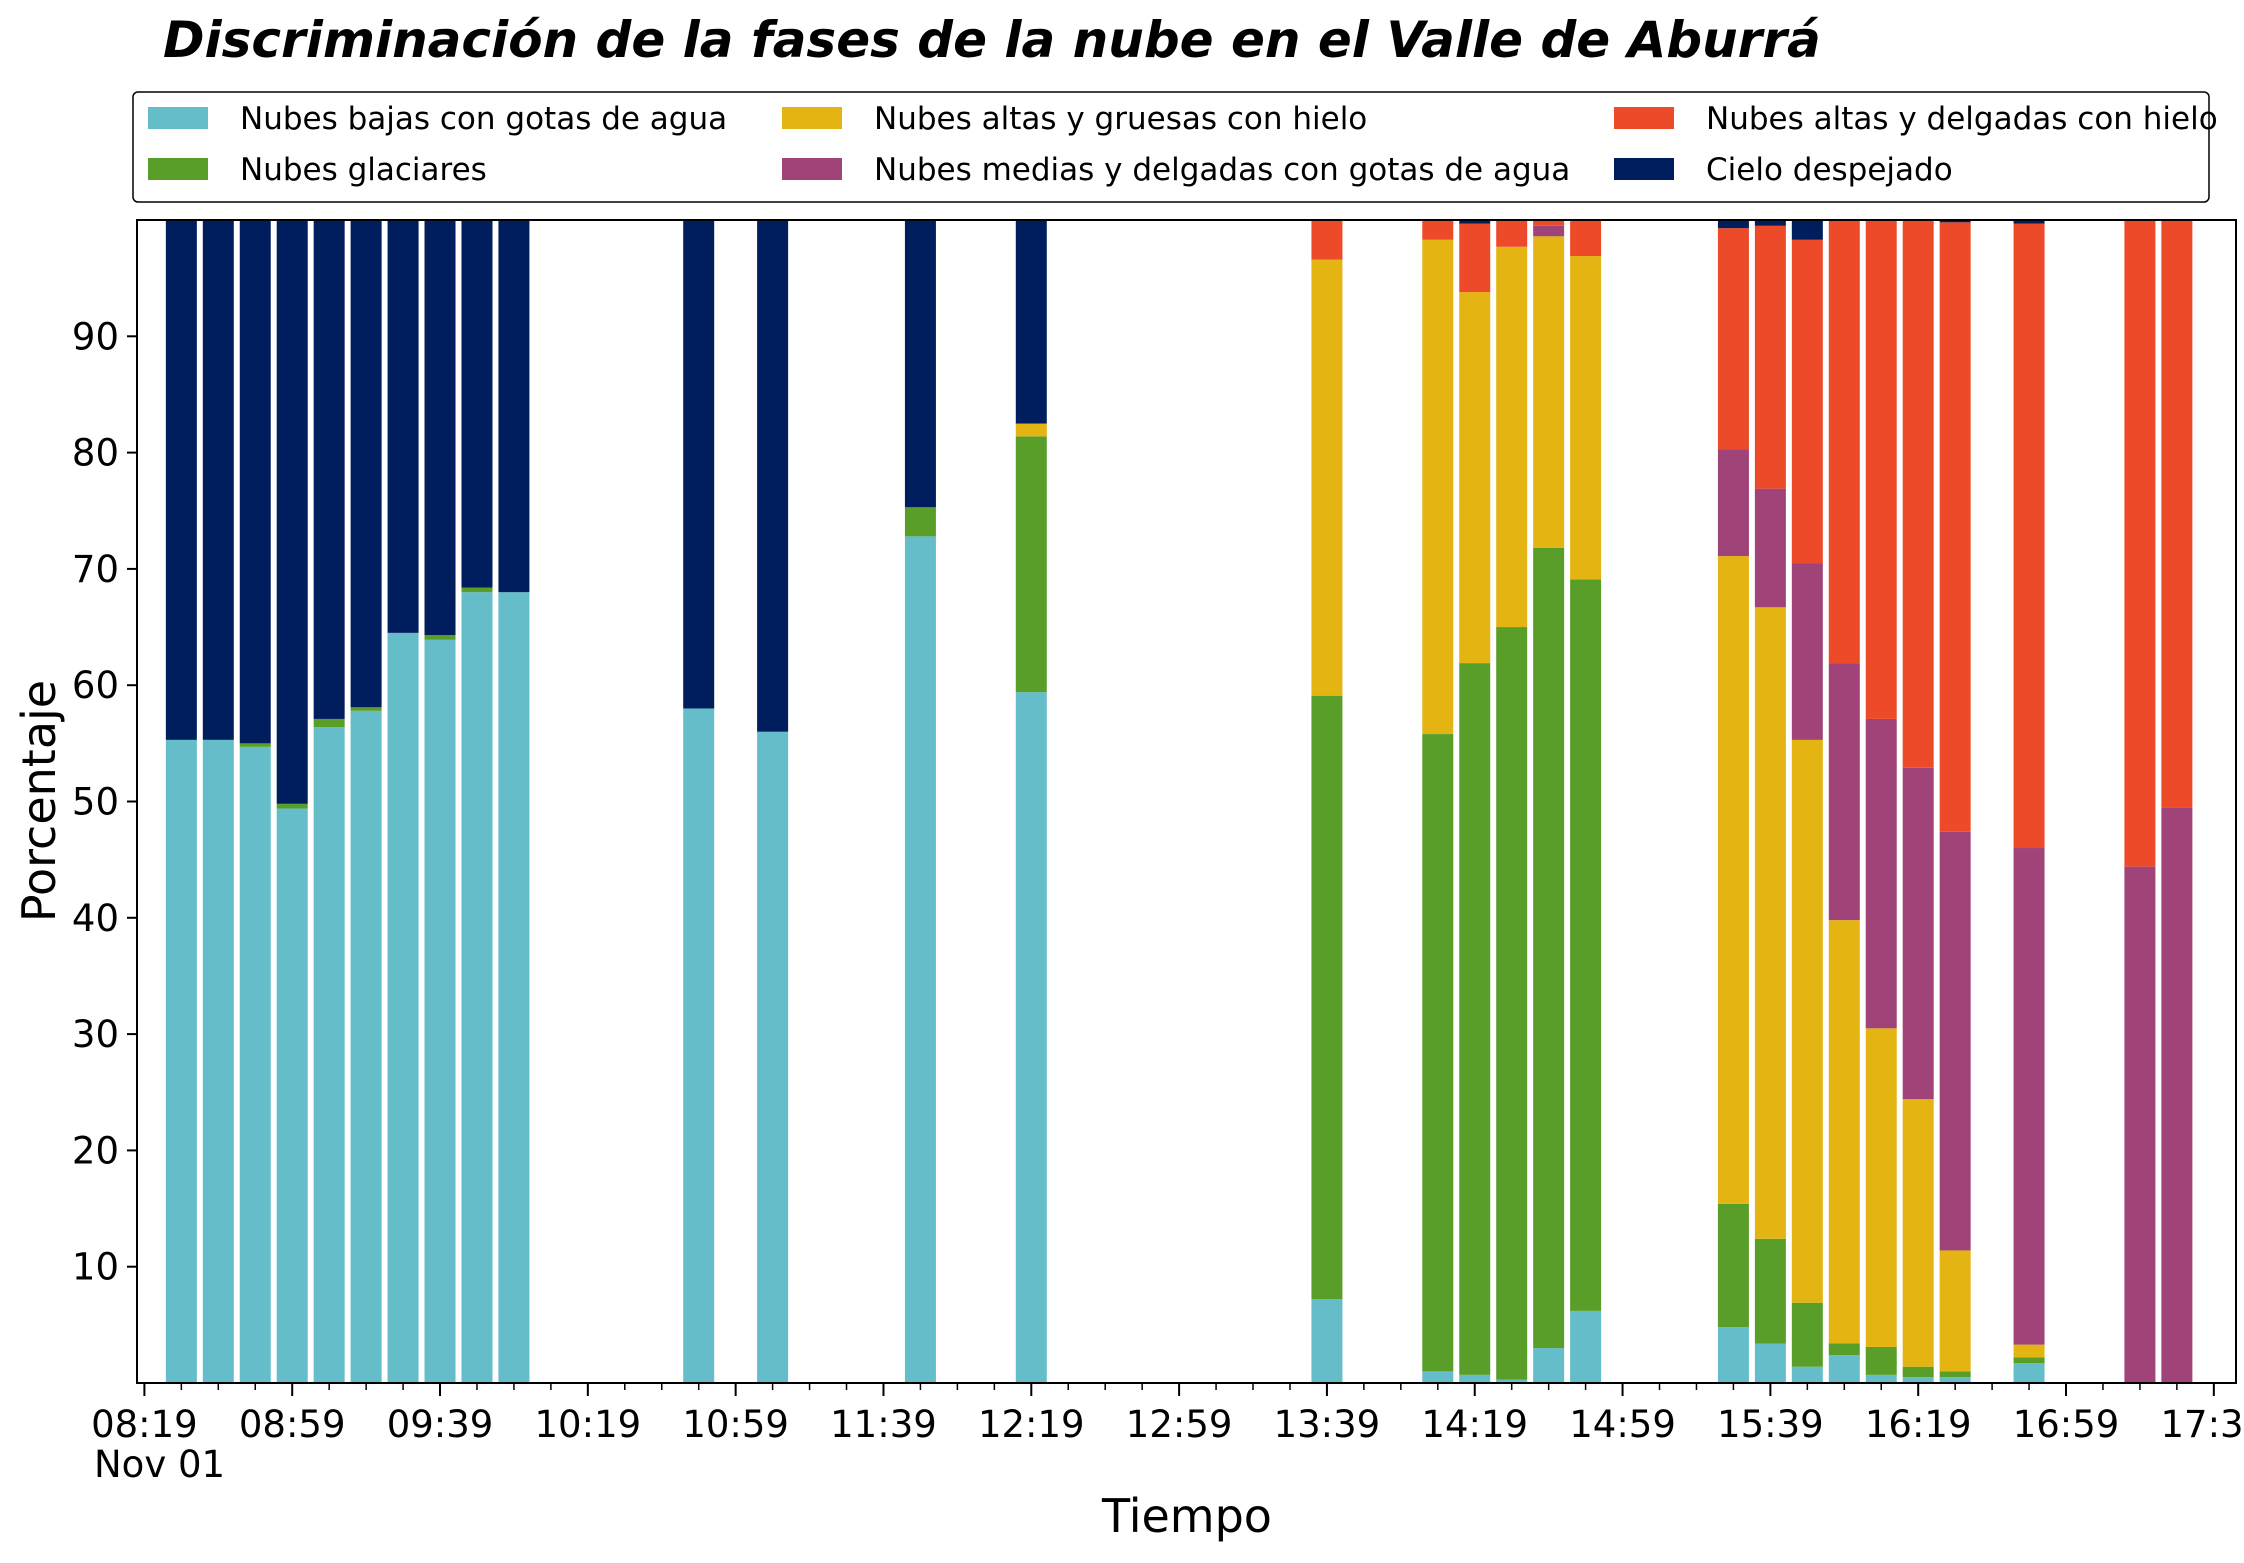  What do you see at coordinates (1549, 392) in the screenshot?
I see `bar-18-nubes-altas-y-gruesas-con-hielo` at bounding box center [1549, 392].